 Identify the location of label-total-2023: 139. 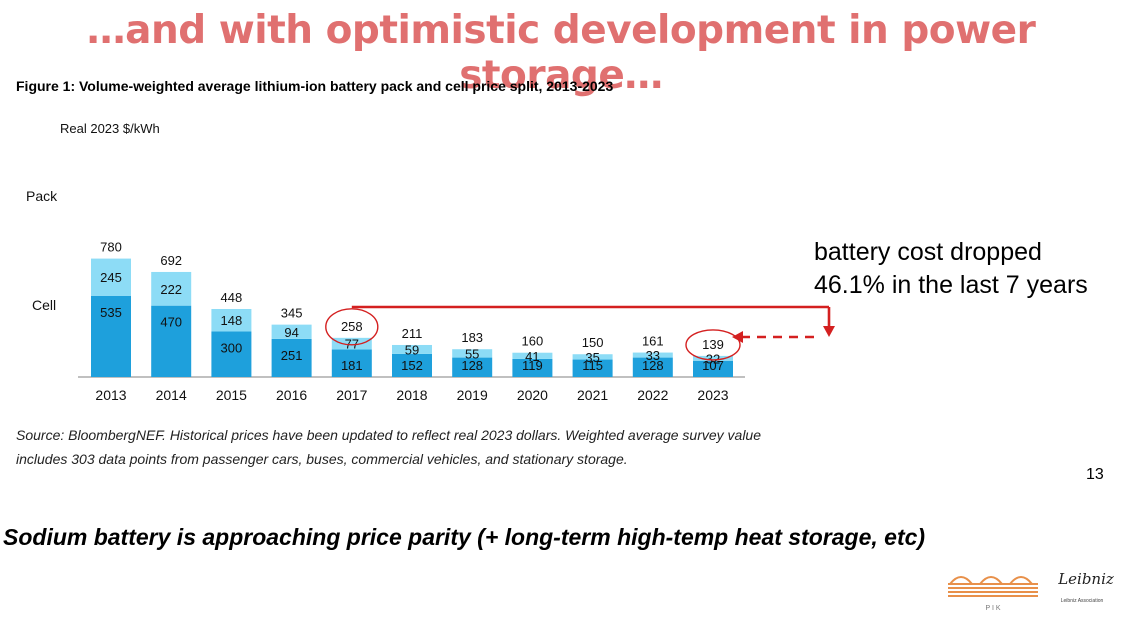
(713, 344).